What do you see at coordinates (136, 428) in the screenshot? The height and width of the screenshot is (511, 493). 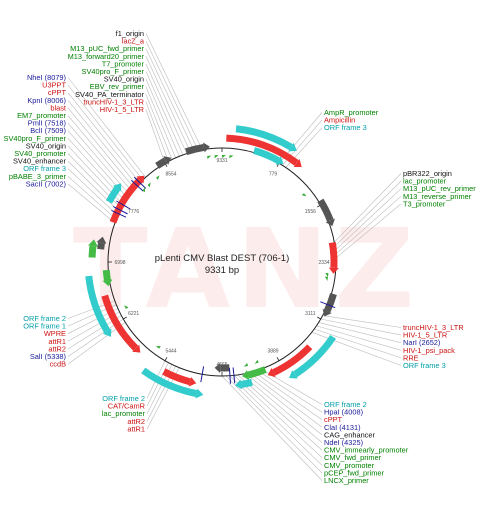 I see `label-attr1: attR1` at bounding box center [136, 428].